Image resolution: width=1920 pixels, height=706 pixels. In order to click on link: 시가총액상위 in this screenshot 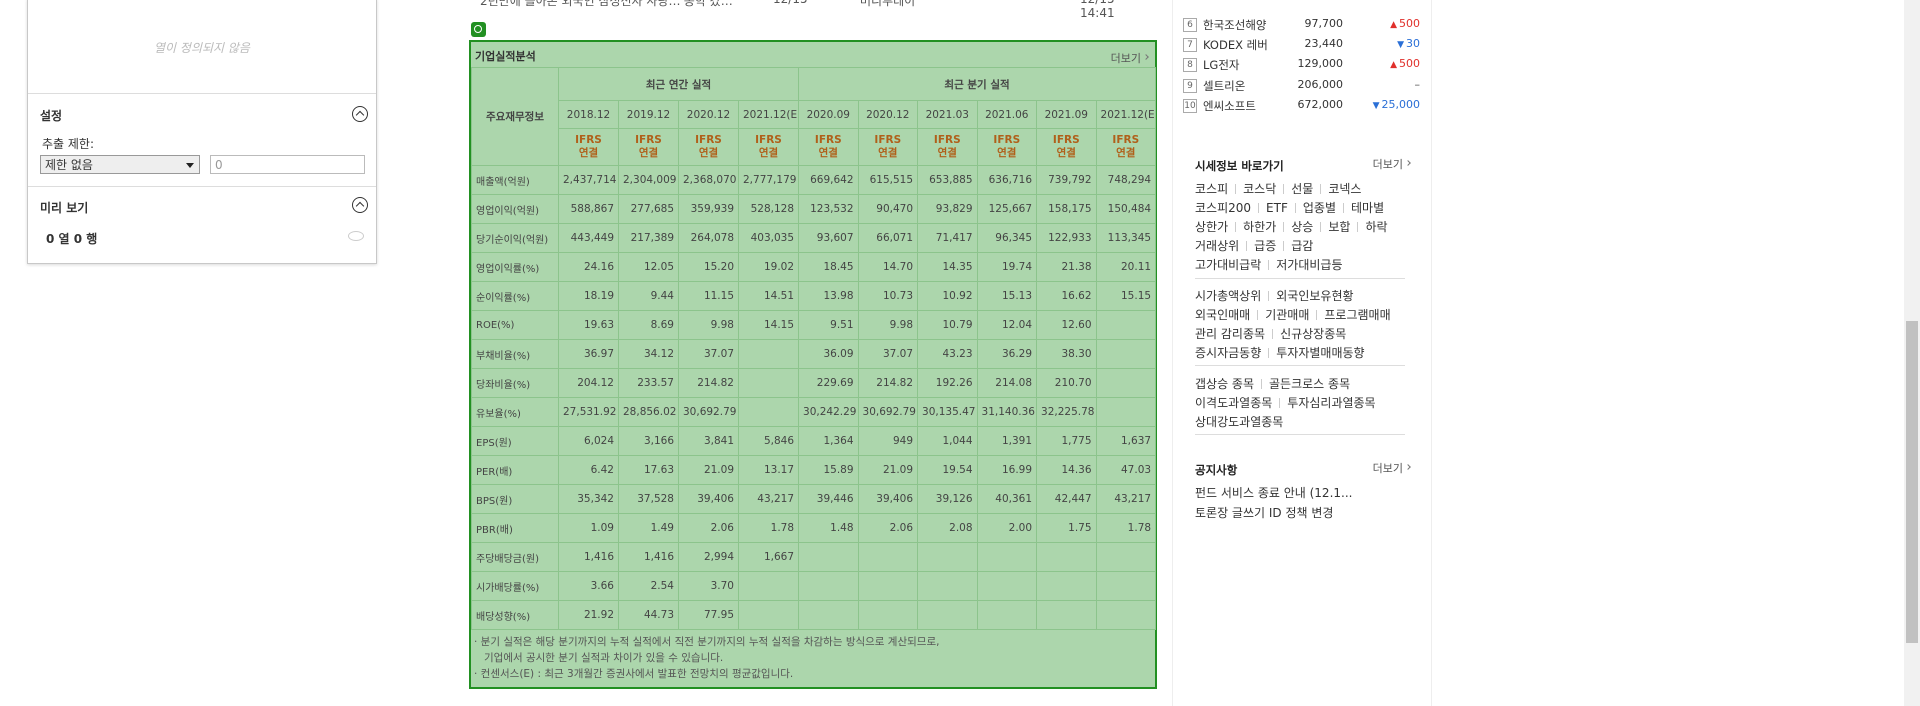, I will do `click(1228, 296)`.